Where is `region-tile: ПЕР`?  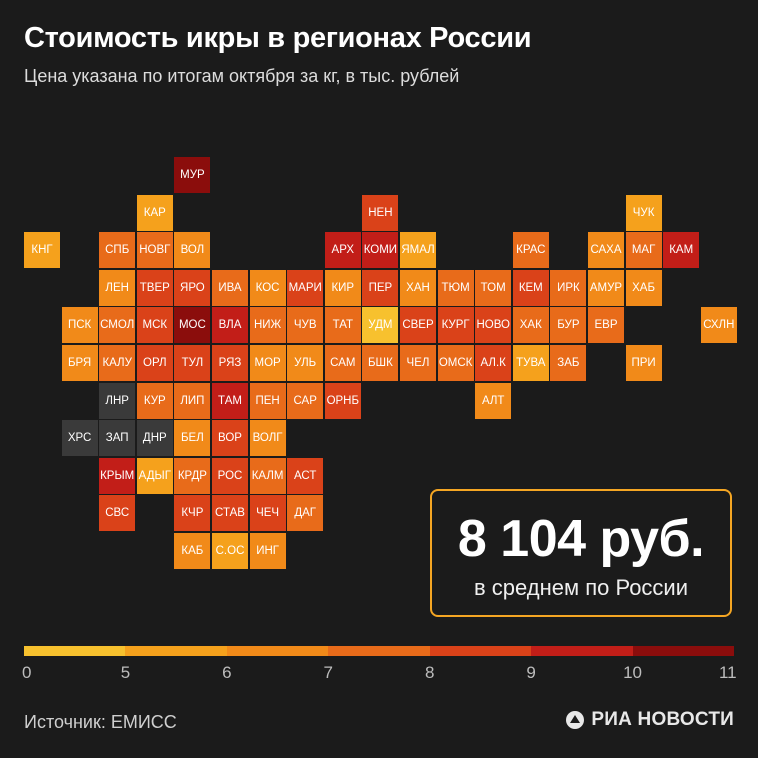 region-tile: ПЕР is located at coordinates (380, 287).